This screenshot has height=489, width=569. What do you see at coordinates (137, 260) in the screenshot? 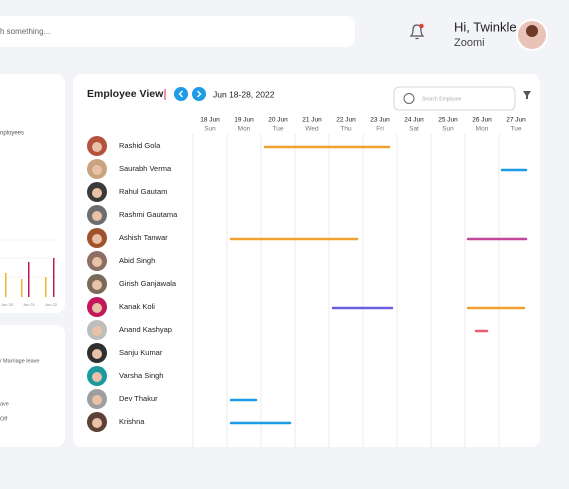
I see `employee-name: Abid Singh` at bounding box center [137, 260].